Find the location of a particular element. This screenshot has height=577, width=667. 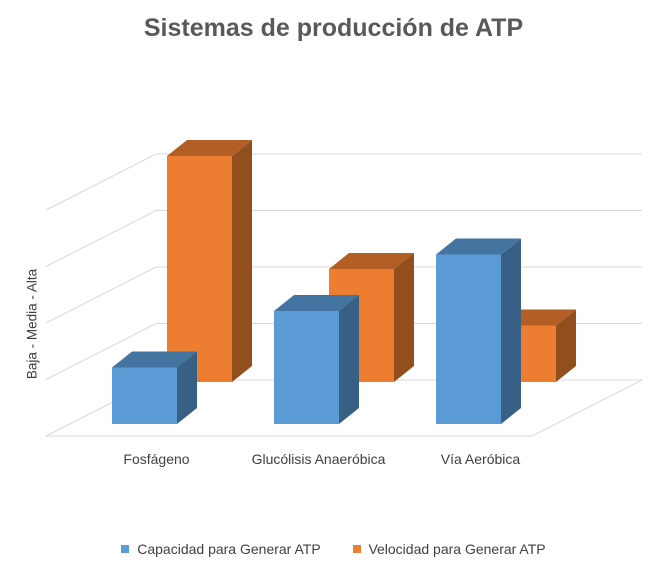

bar-capacidad-3-side is located at coordinates (511, 331).